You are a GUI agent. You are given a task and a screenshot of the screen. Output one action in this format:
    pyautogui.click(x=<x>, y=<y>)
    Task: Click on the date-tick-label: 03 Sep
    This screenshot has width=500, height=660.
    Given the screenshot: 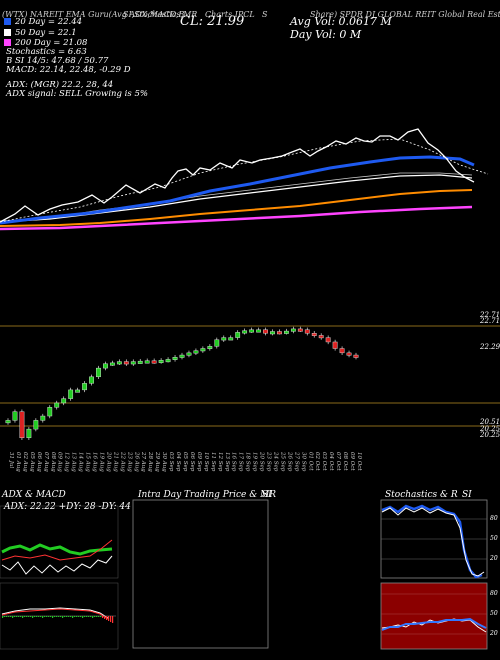 What is the action you would take?
    pyautogui.click(x=171, y=462)
    